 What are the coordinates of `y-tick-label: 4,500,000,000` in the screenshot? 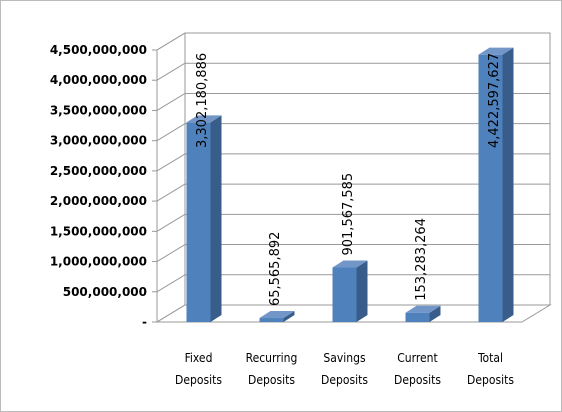 It's located at (98, 50).